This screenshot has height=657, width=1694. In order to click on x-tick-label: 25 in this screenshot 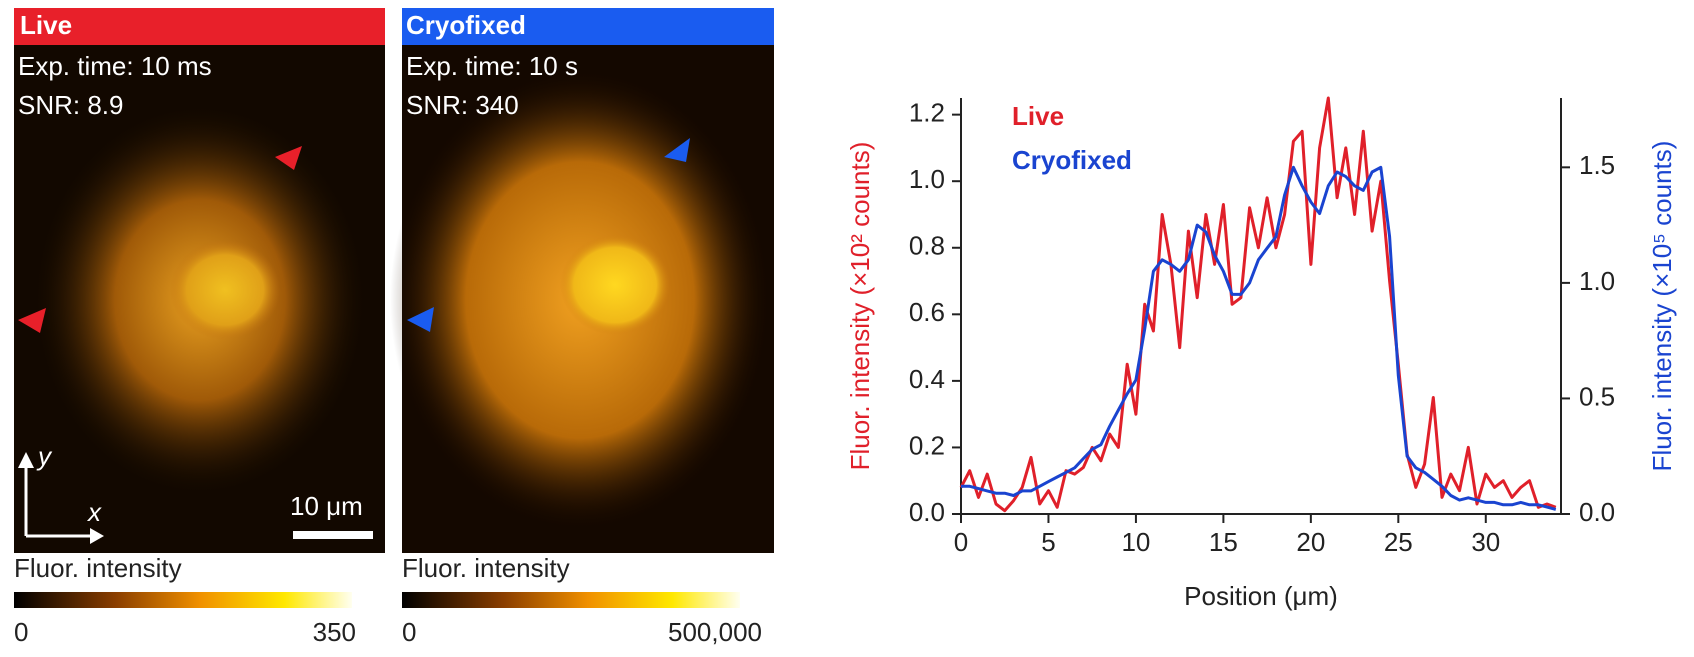, I will do `click(1398, 542)`.